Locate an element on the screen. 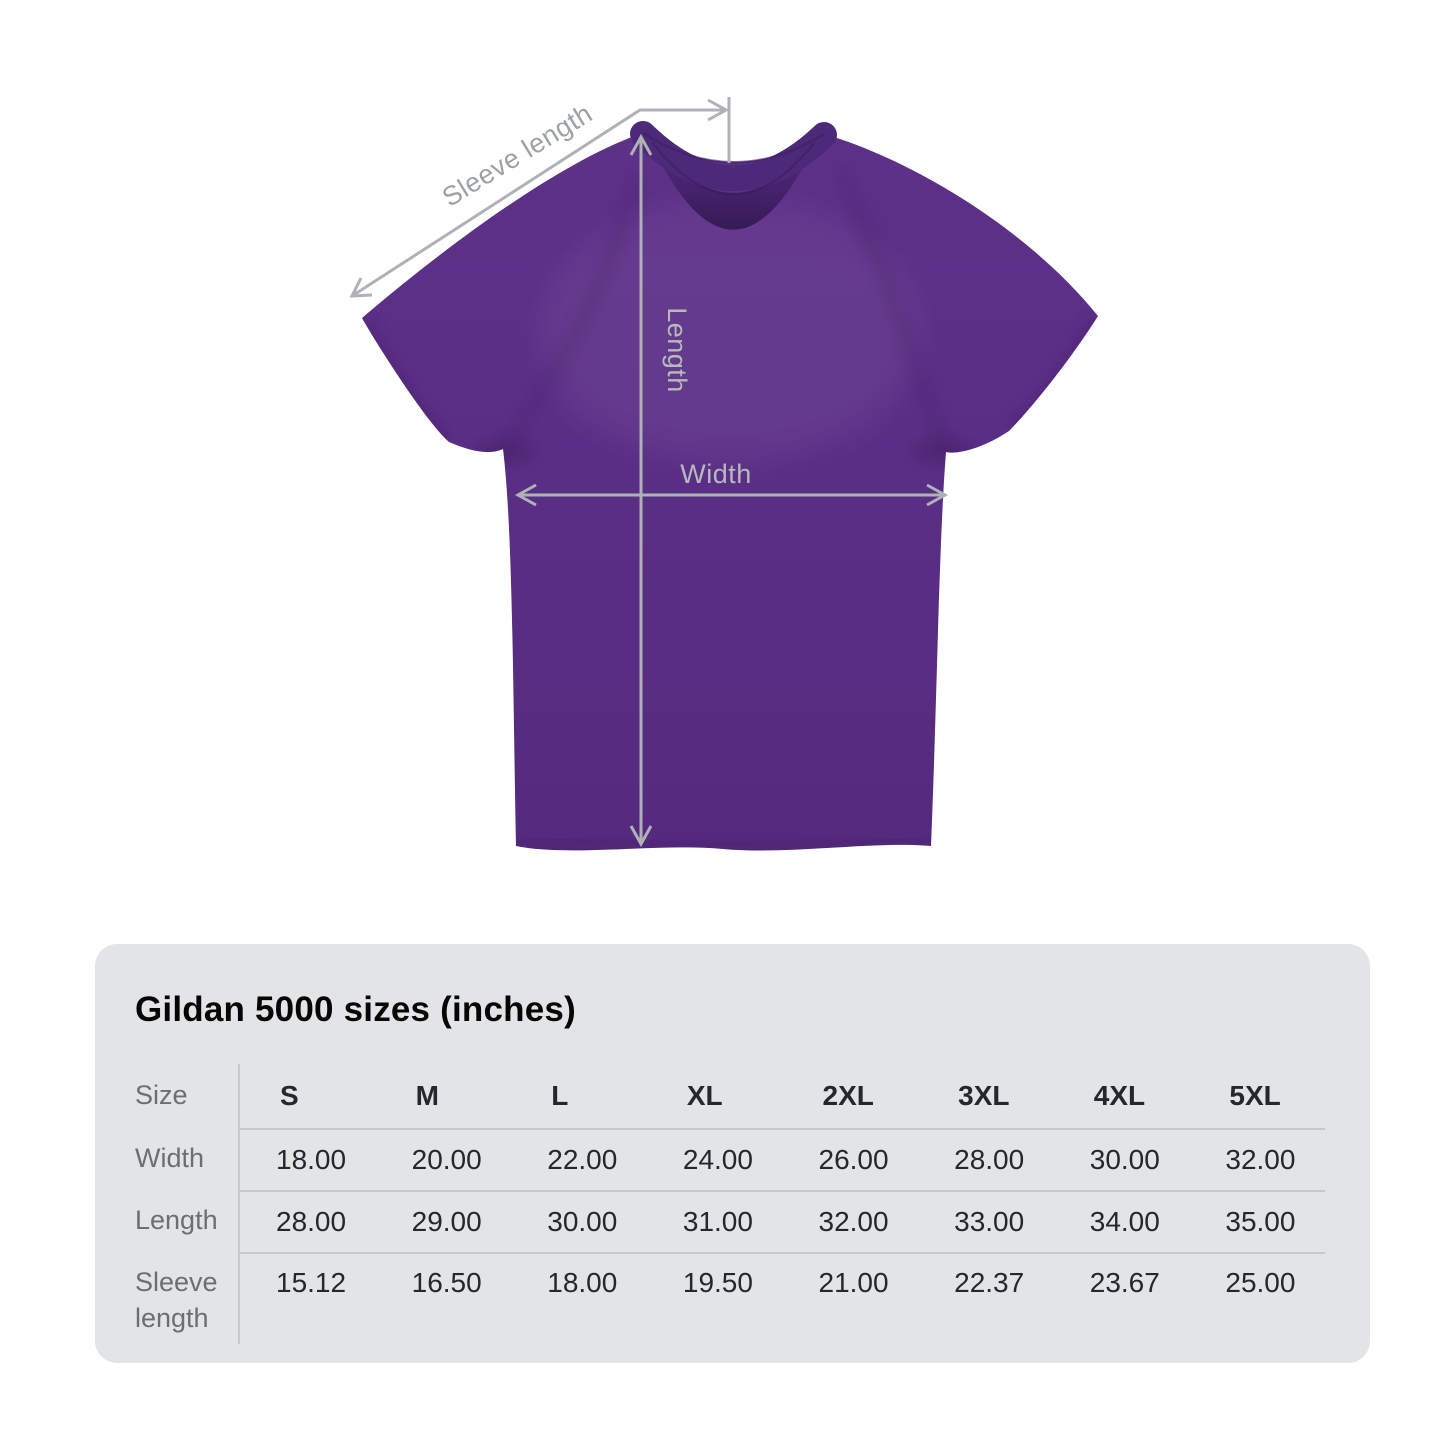 The height and width of the screenshot is (1445, 1445). cell-width-5xl: 32.00 is located at coordinates (1257, 1159).